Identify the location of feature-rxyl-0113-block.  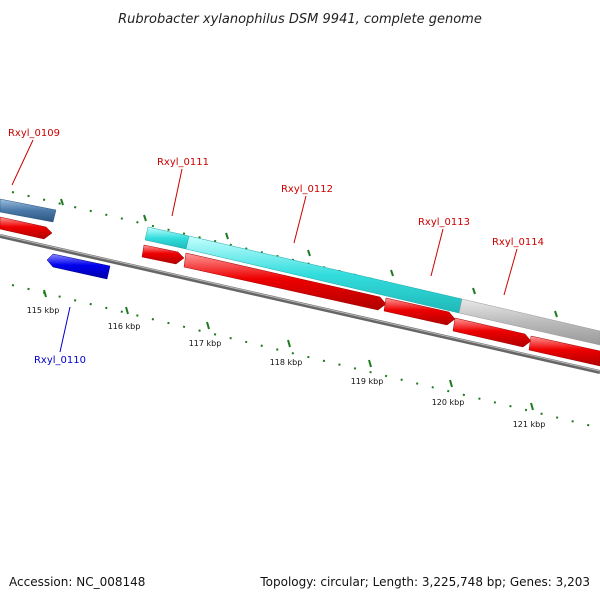
(529, 322).